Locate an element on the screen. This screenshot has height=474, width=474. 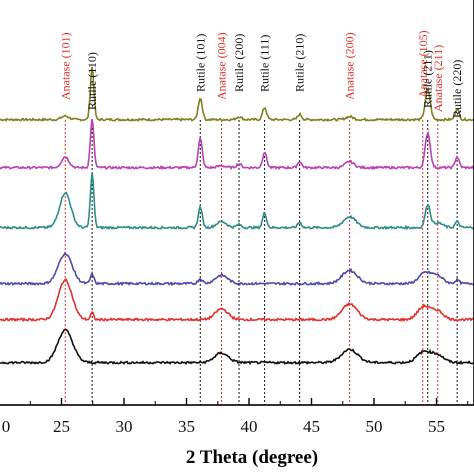
peak-label-4: Rutile (200) is located at coordinates (239, 63).